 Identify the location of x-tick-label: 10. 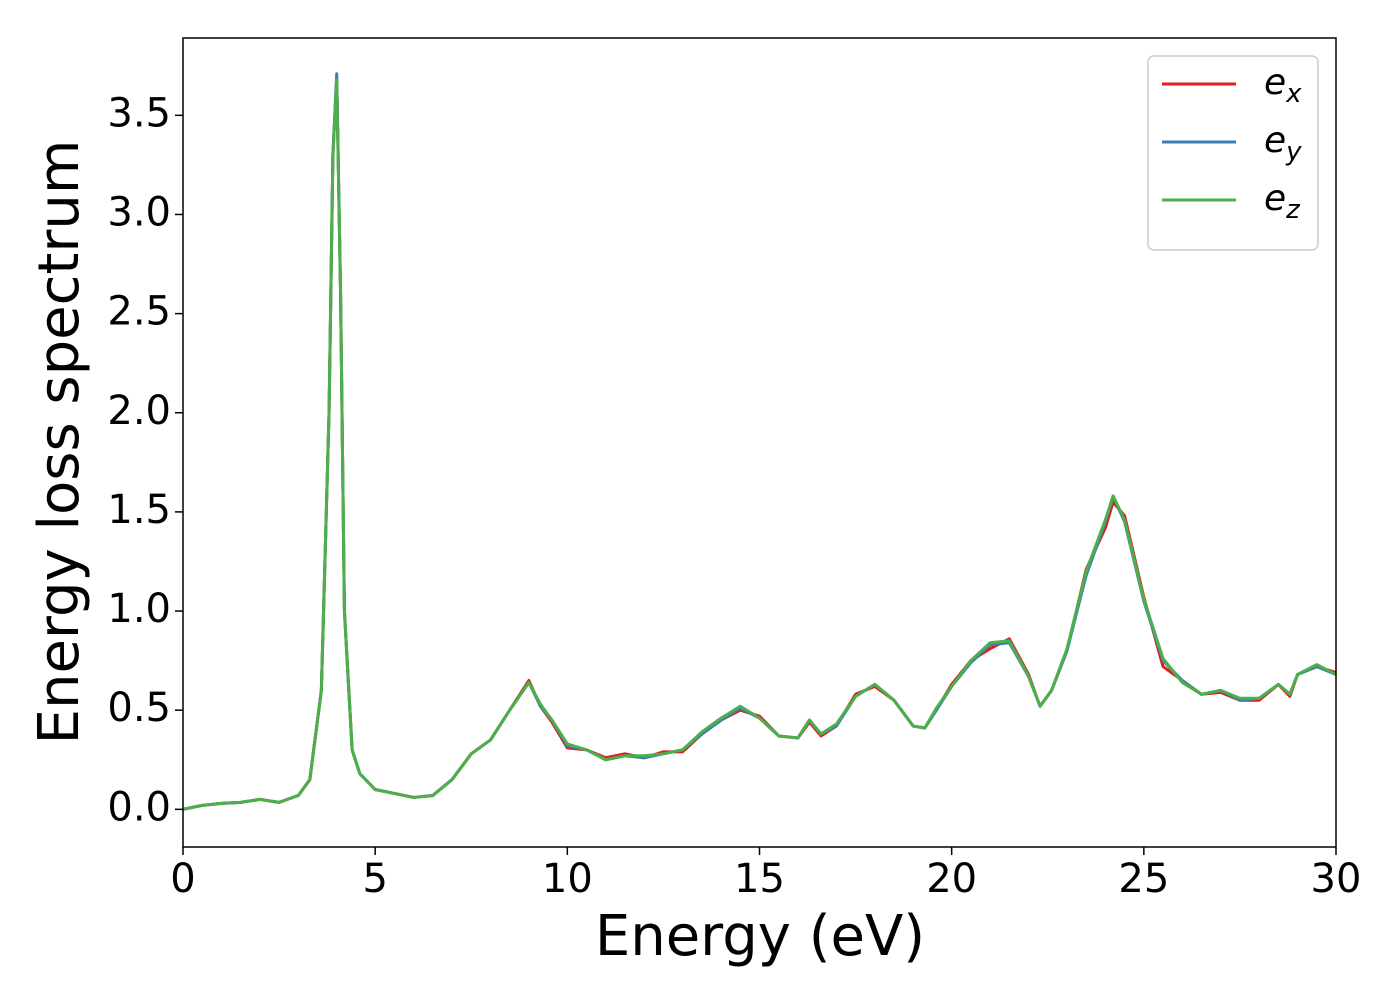
(567, 879).